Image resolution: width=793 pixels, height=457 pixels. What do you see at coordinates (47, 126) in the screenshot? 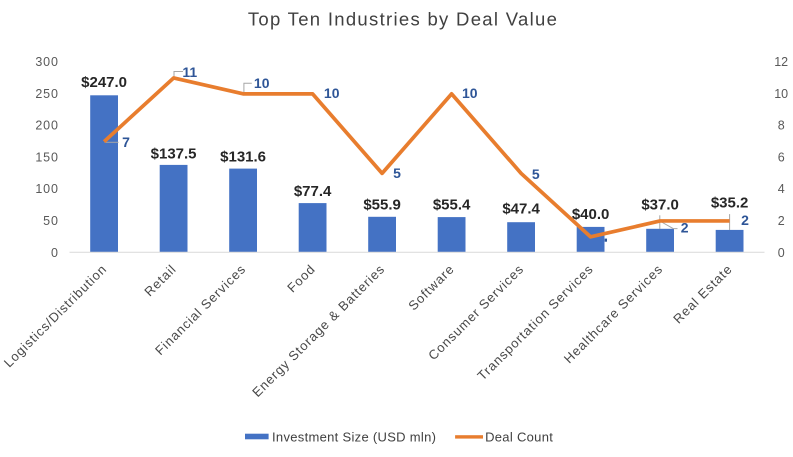
I see `svg-text: 200` at bounding box center [47, 126].